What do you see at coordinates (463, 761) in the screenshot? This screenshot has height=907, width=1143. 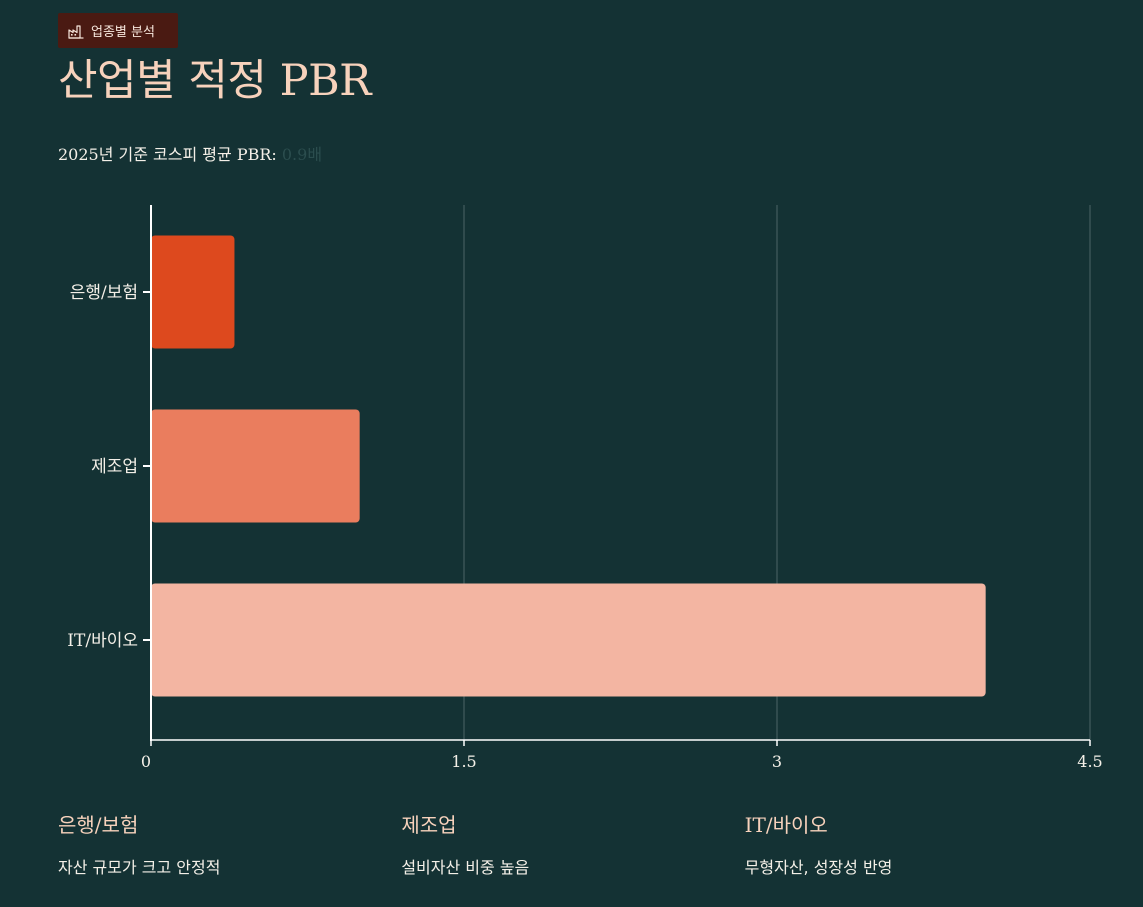 I see `x-tick-label: 1.5` at bounding box center [463, 761].